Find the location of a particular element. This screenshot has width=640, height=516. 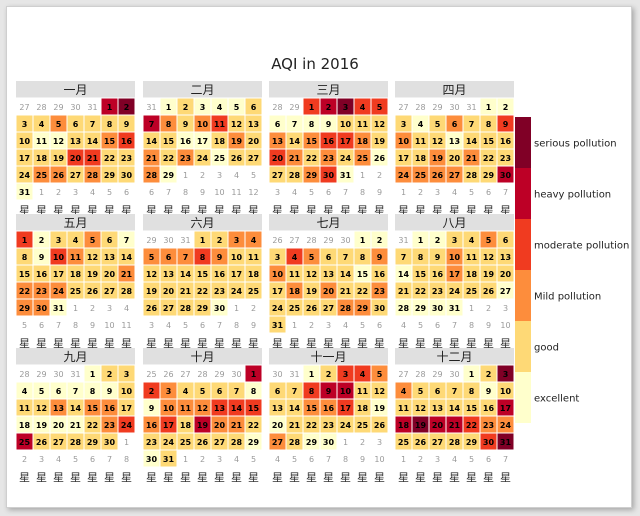

legend-label: Mild pollution is located at coordinates (567, 297).